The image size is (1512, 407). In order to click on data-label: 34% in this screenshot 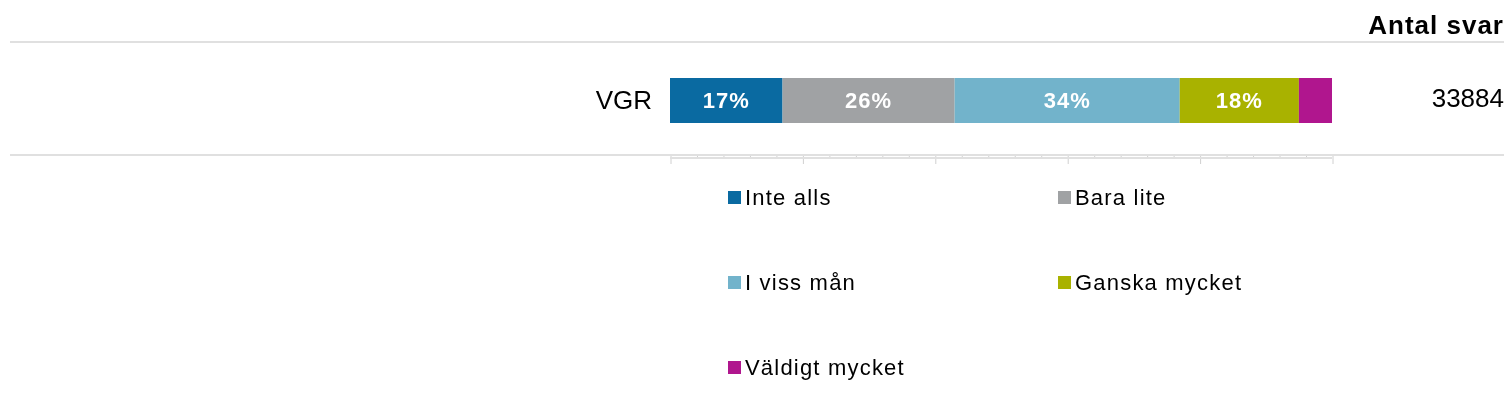, I will do `click(1067, 100)`.